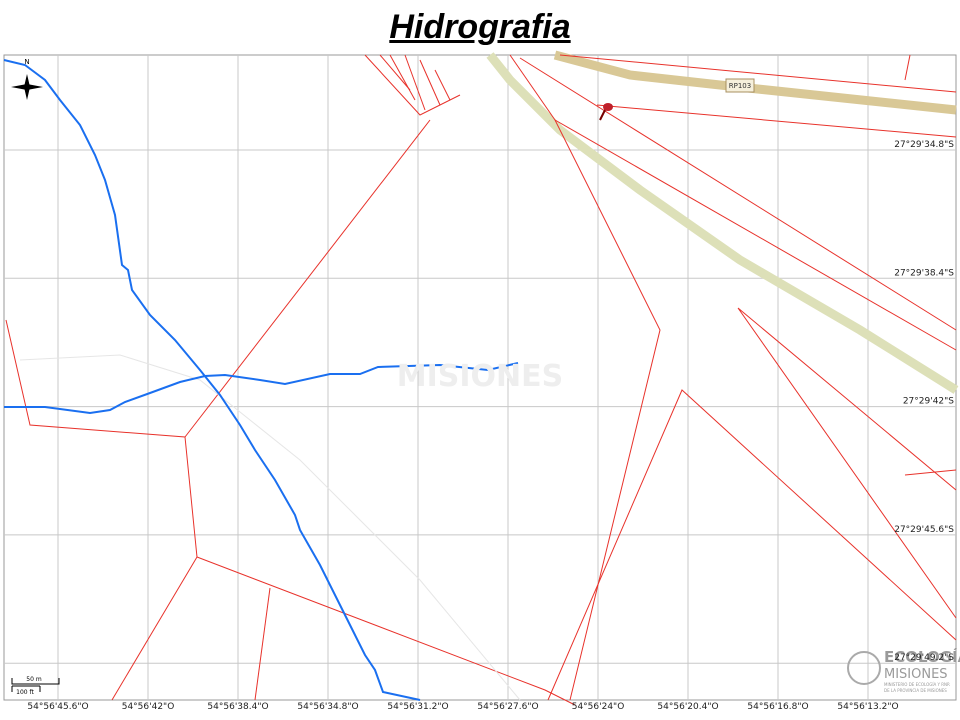 This screenshot has width=960, height=720. I want to click on scale-metric: 50 m, so click(34, 679).